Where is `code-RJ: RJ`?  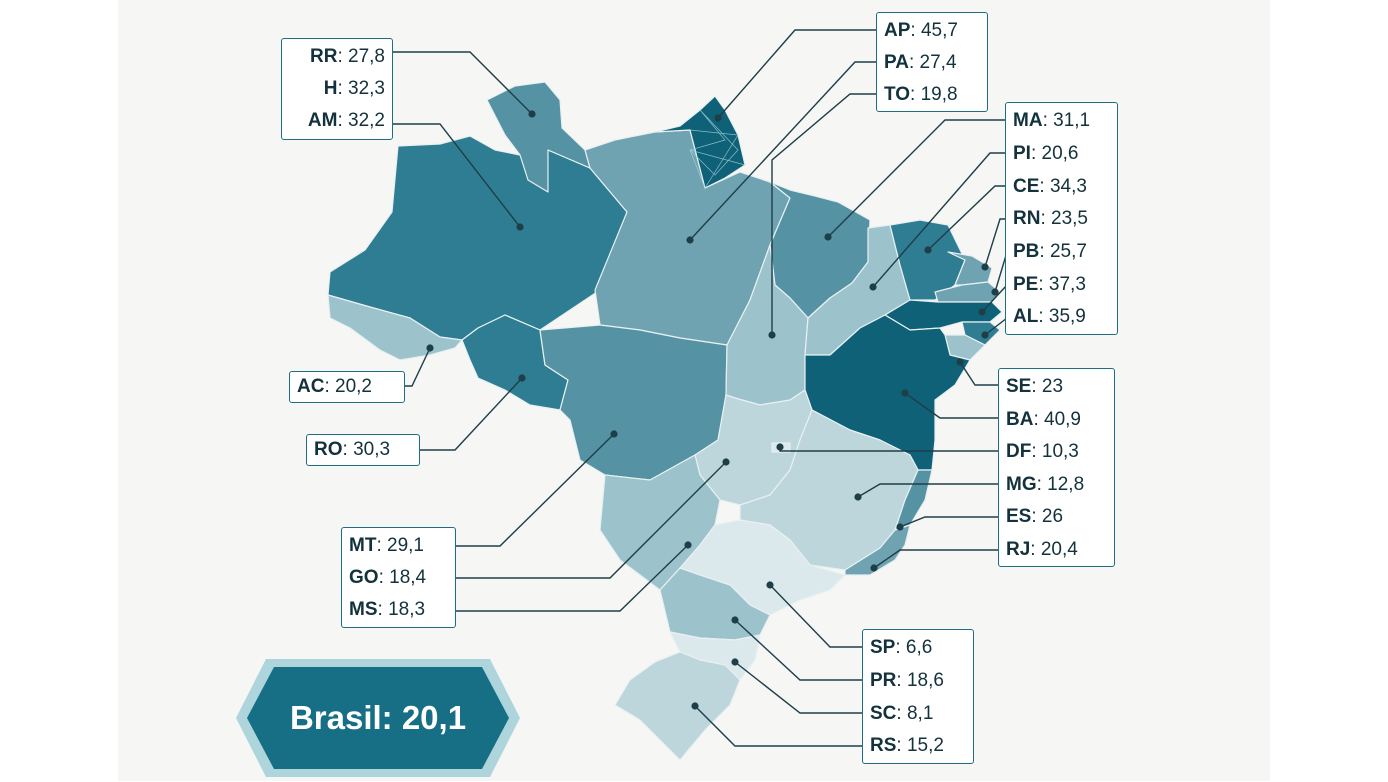
code-RJ: RJ is located at coordinates (1018, 549).